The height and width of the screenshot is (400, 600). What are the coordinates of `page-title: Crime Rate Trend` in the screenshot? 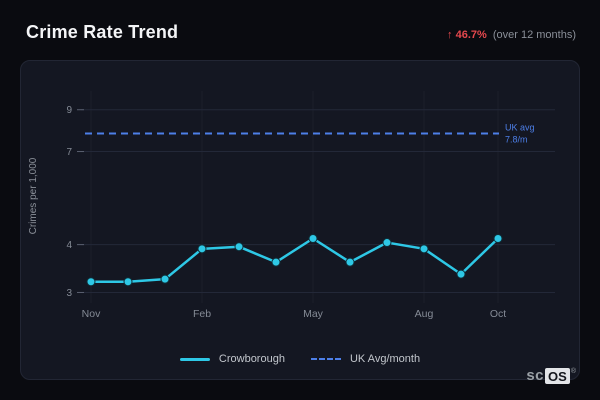 It's located at (102, 32).